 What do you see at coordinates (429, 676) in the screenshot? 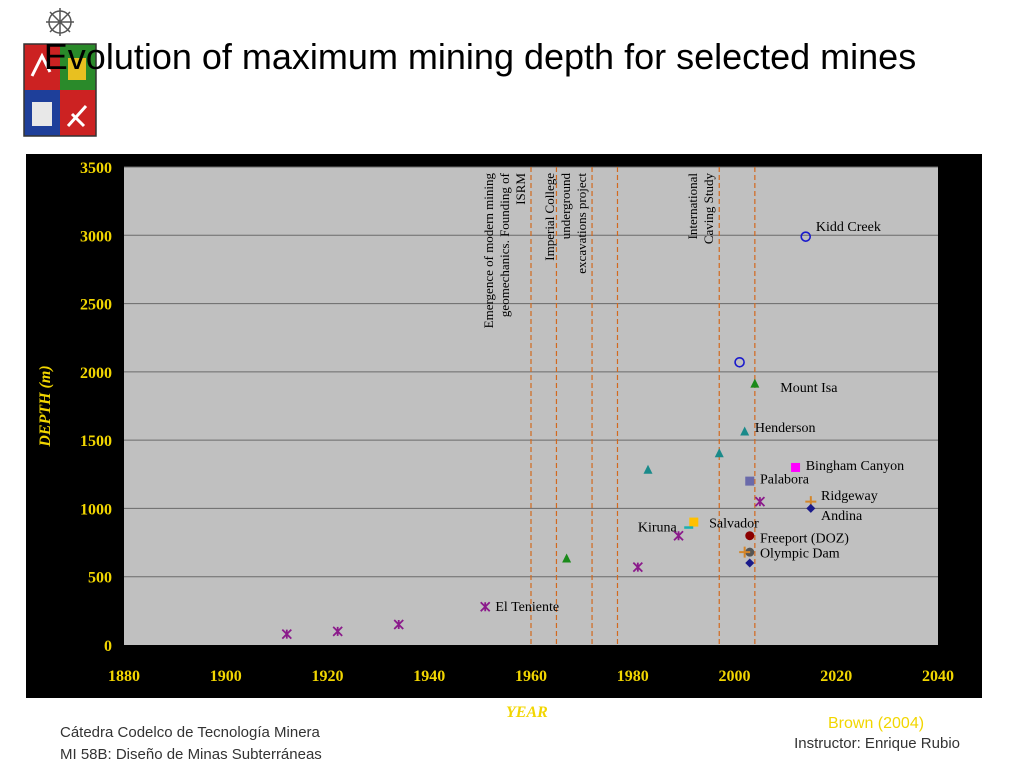
I see `x-tick-label: 1940` at bounding box center [429, 676].